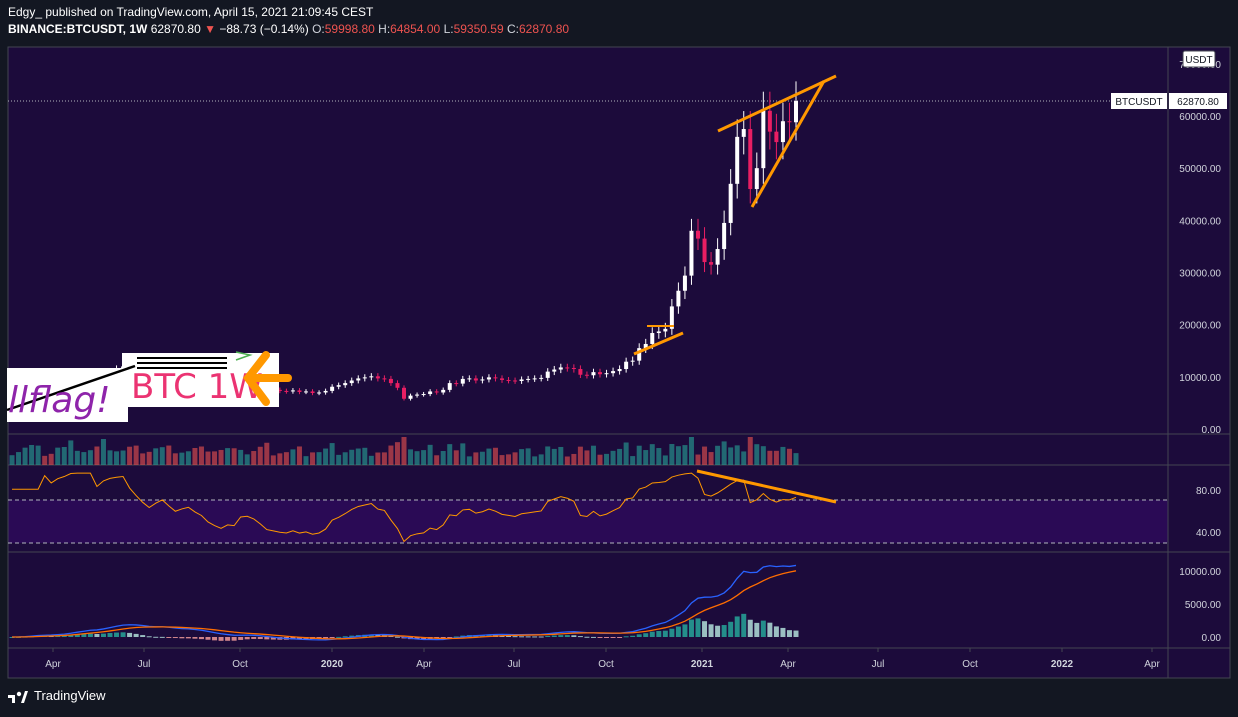 The height and width of the screenshot is (717, 1238). What do you see at coordinates (1200, 117) in the screenshot?
I see `price-tick-label: 60000.00` at bounding box center [1200, 117].